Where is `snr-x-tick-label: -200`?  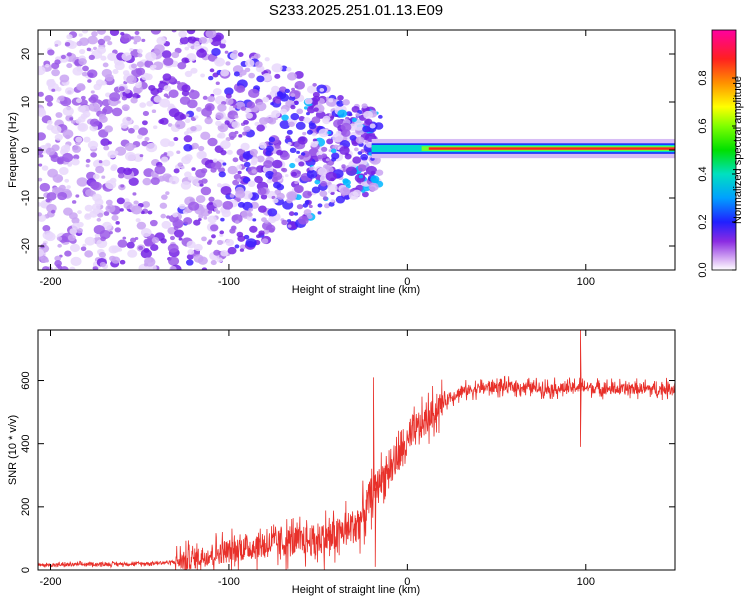 snr-x-tick-label: -200 is located at coordinates (50, 582).